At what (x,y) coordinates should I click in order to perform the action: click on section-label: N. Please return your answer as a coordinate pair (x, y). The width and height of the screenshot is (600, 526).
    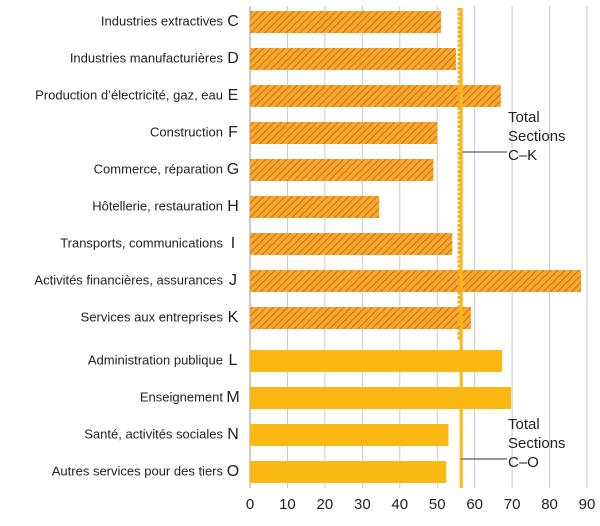
    Looking at the image, I should click on (233, 434).